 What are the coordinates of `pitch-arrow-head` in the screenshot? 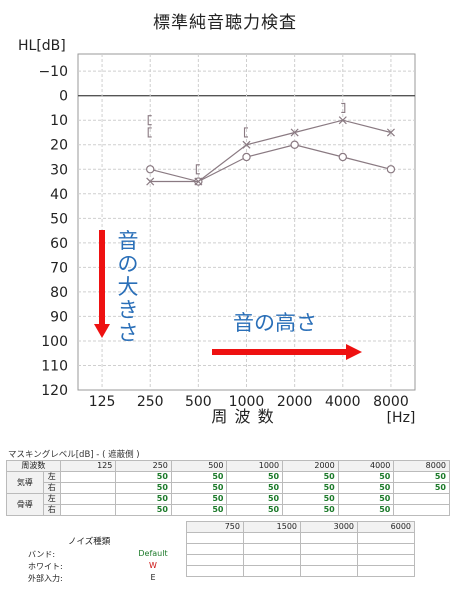 It's located at (354, 352).